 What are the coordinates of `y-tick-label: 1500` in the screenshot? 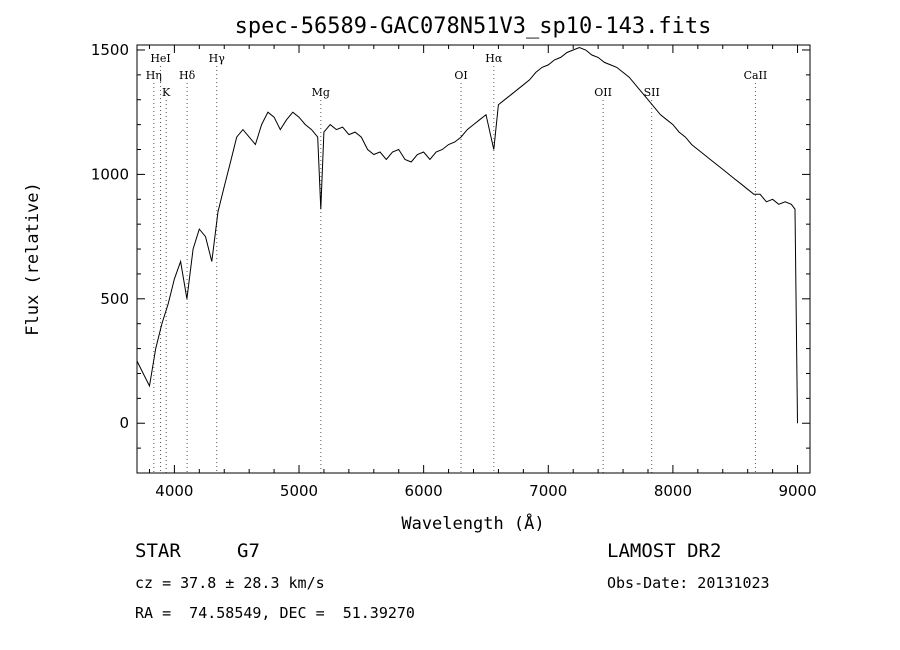 It's located at (110, 50).